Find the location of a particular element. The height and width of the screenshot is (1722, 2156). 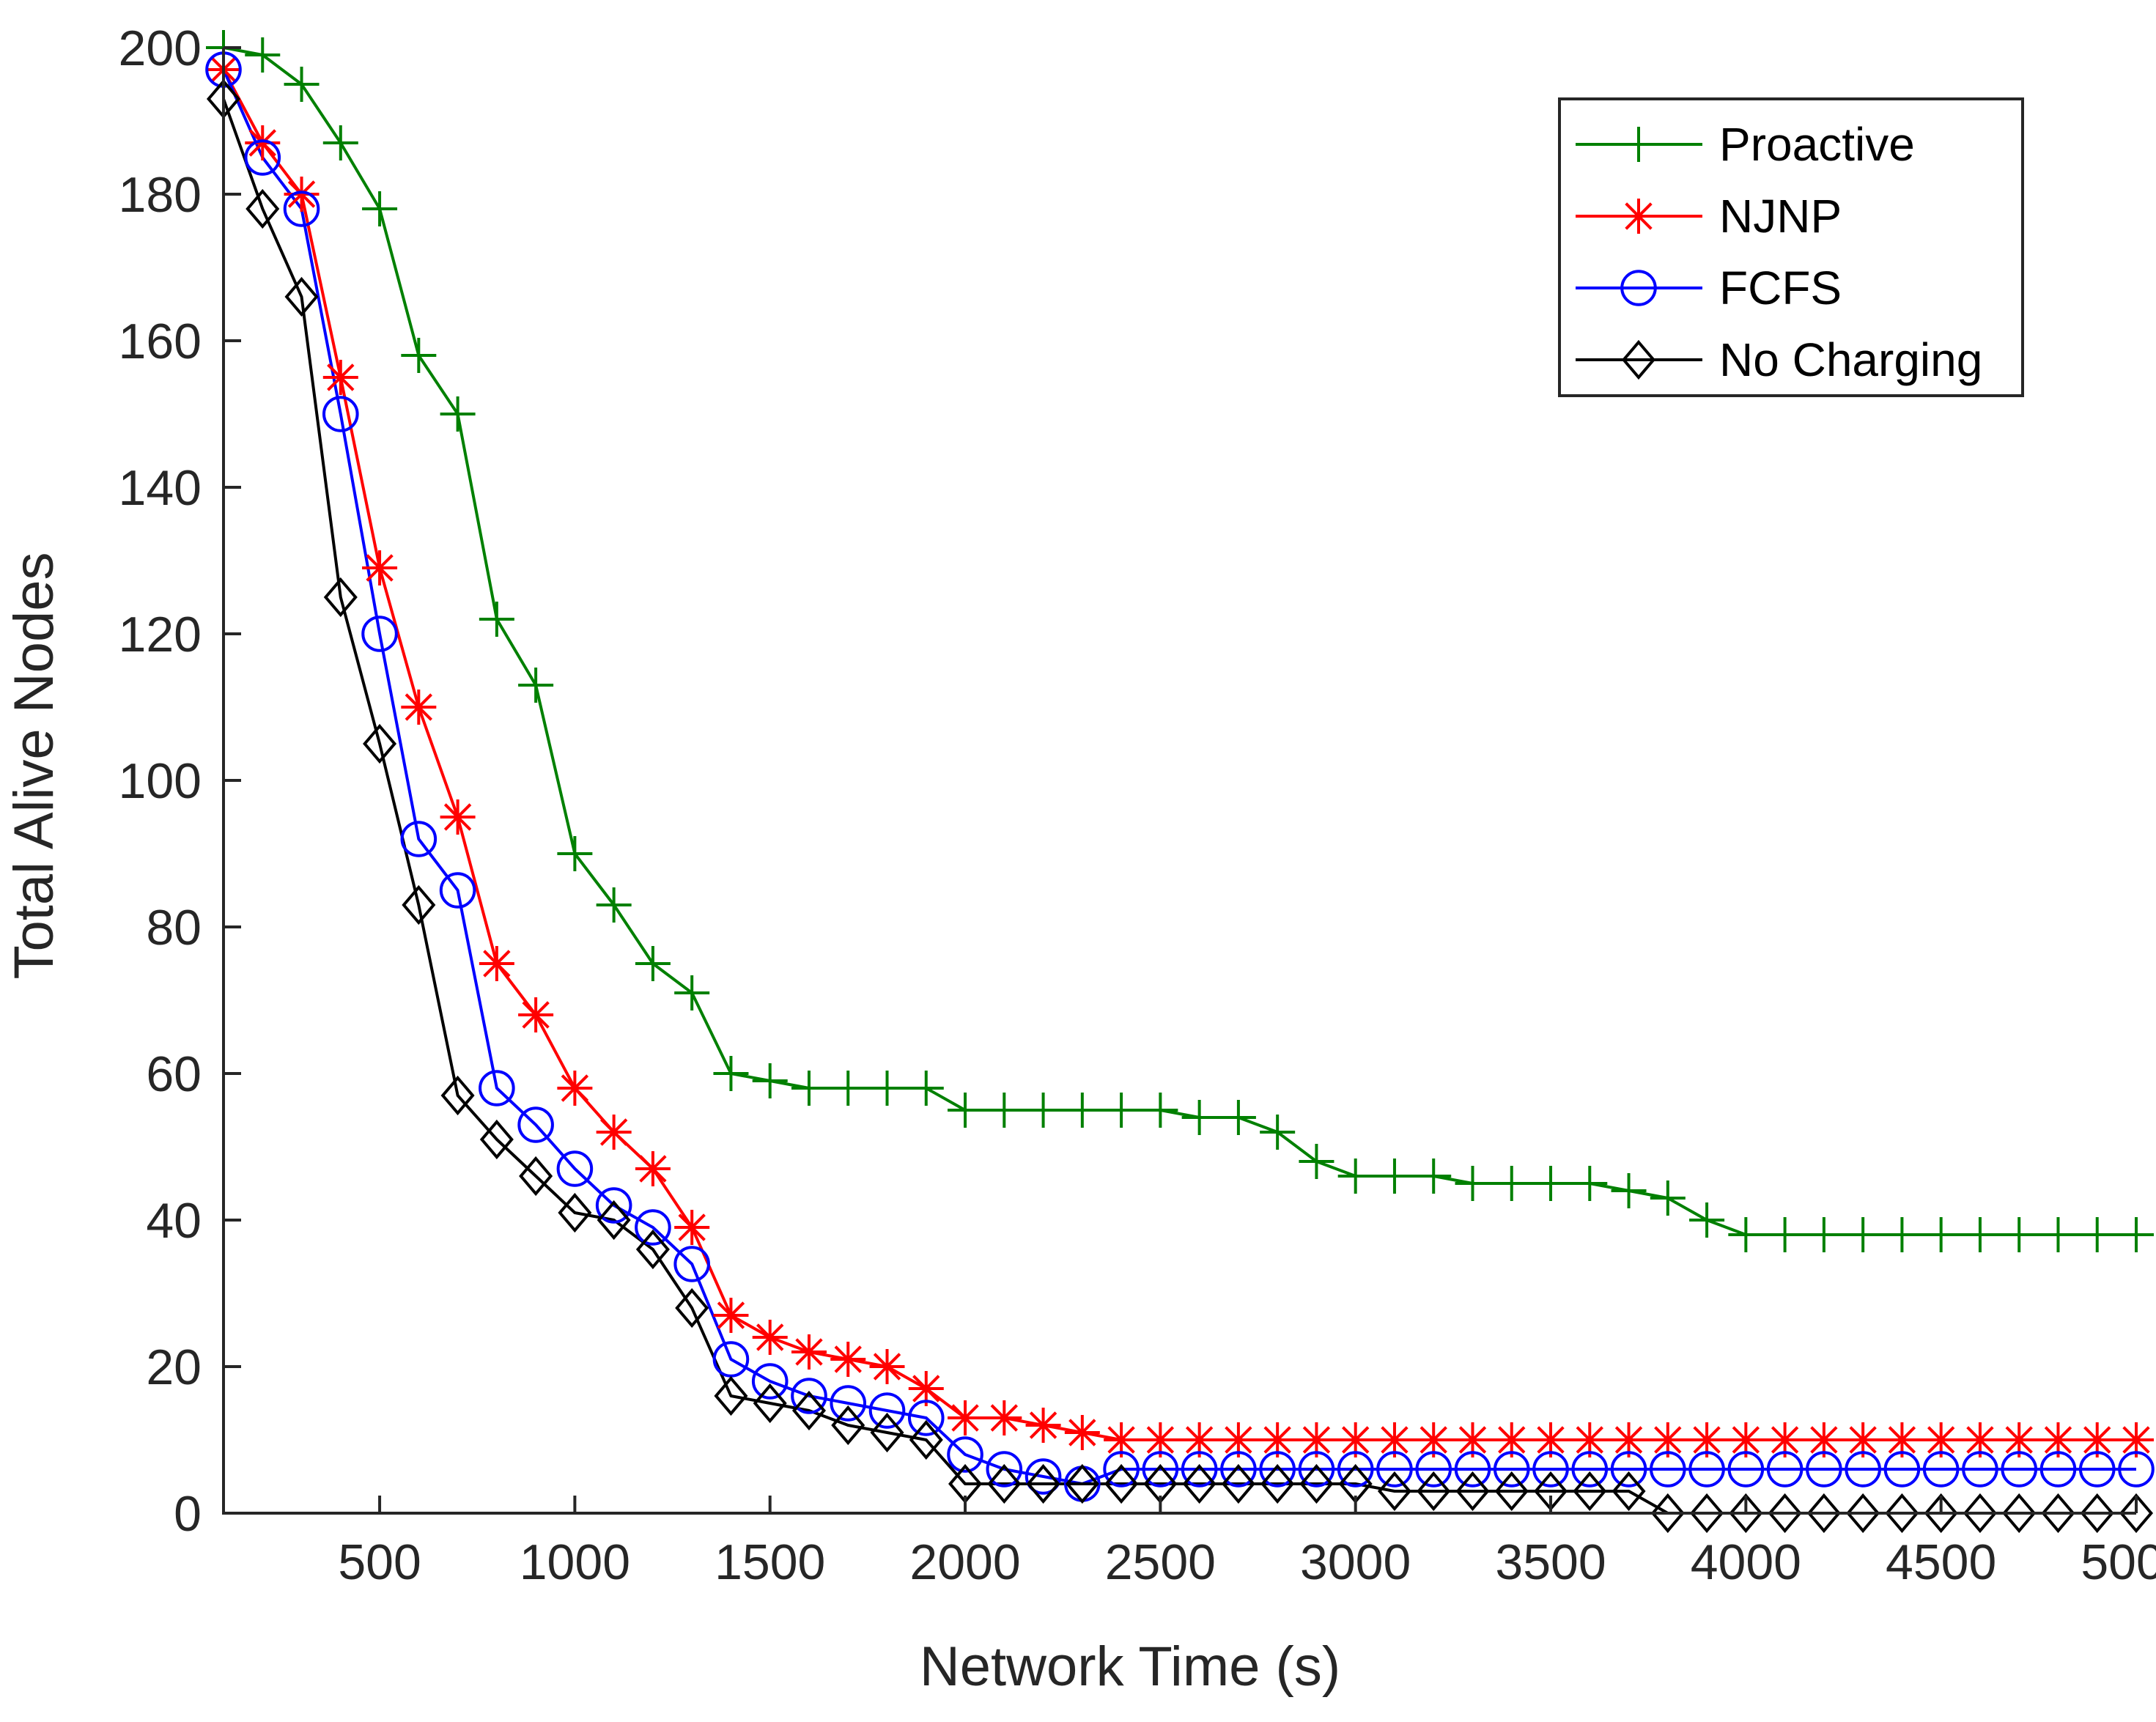

y-tick-label: 0 is located at coordinates (188, 1514).